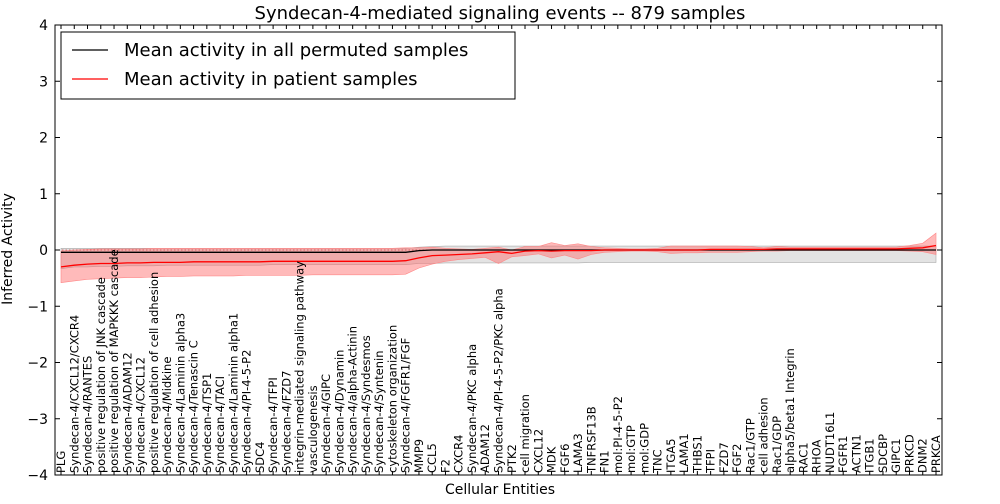 The image size is (1000, 504). I want to click on x-tick-label: Syndecan-4/CXCL12/CXCR4, so click(74, 394).